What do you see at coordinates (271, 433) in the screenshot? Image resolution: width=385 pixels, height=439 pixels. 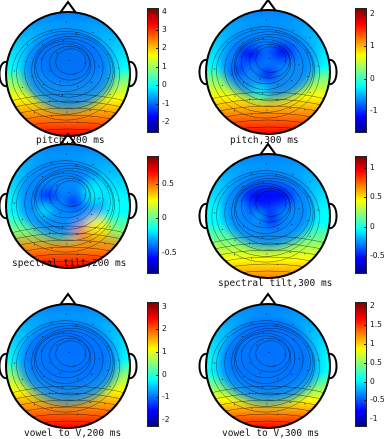 I see `panel-caption: vowel to V,300 ms` at bounding box center [271, 433].